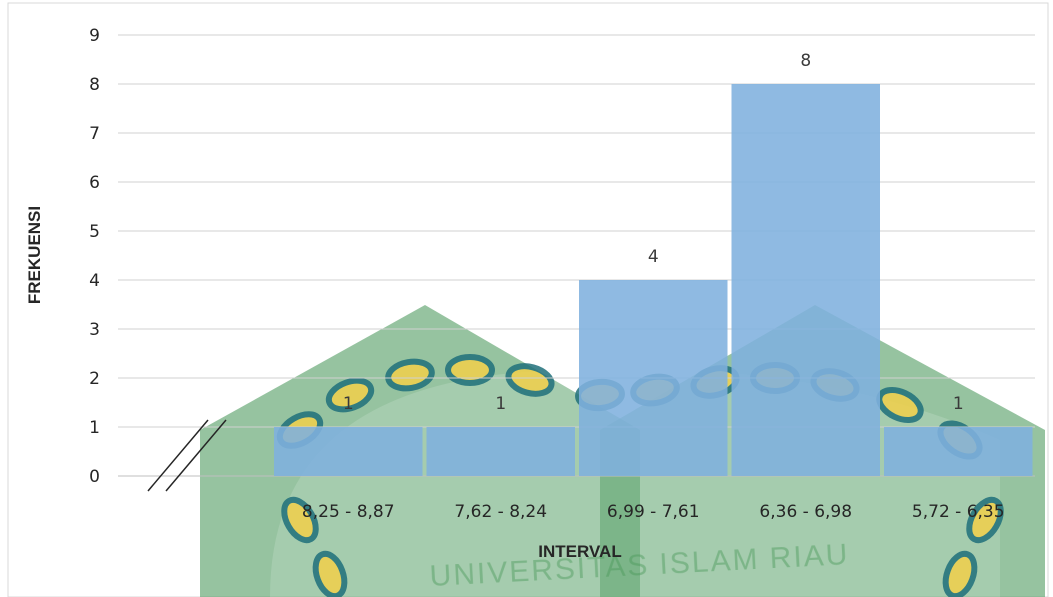  What do you see at coordinates (94, 232) in the screenshot?
I see `y-tick-label: 5` at bounding box center [94, 232].